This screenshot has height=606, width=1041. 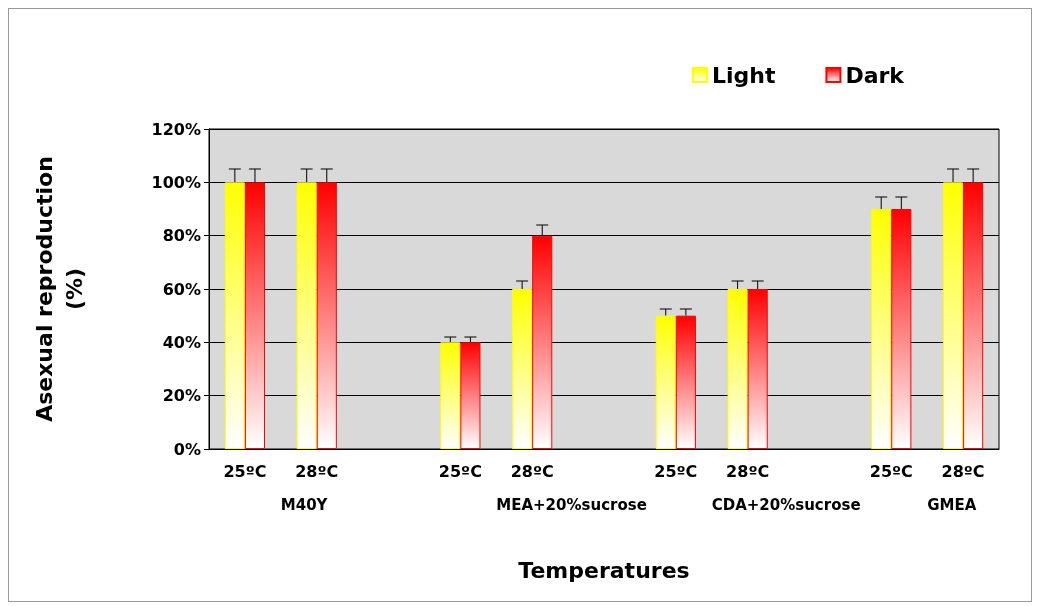 I want to click on y-tick-label: 60%, so click(x=181, y=289).